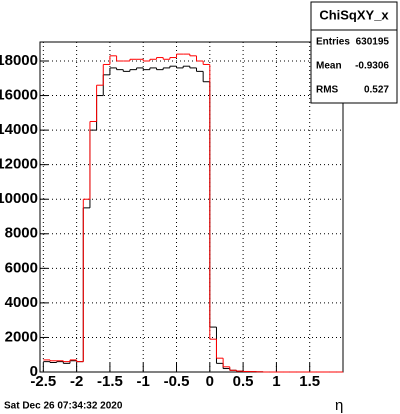  I want to click on stats-label: RMS, so click(327, 90).